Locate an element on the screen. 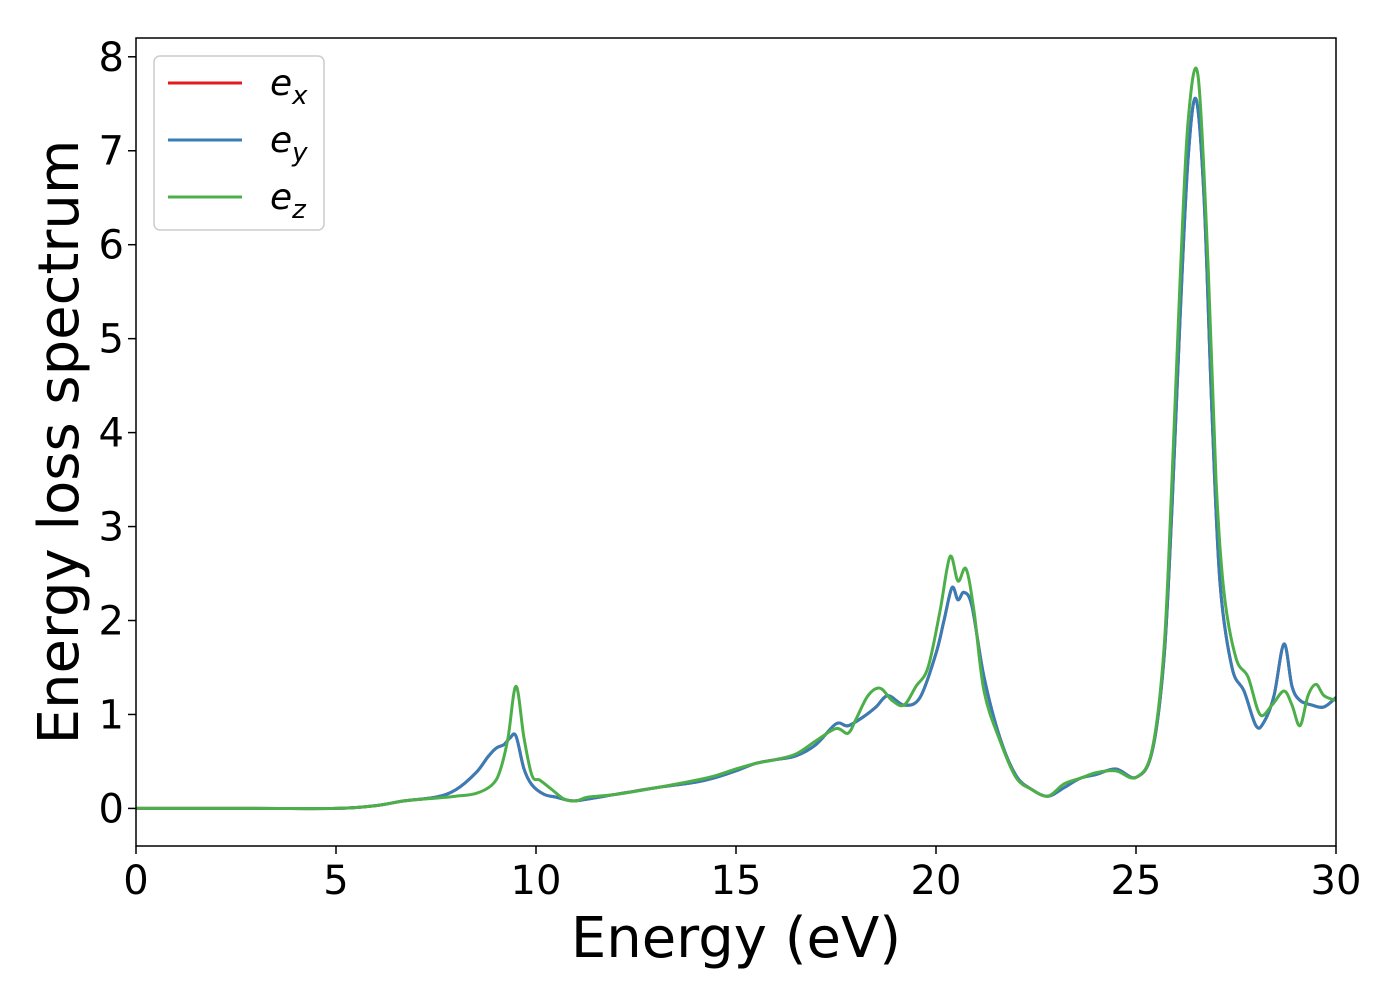 The height and width of the screenshot is (1004, 1400). legend-entry-z: ez is located at coordinates (288, 201).